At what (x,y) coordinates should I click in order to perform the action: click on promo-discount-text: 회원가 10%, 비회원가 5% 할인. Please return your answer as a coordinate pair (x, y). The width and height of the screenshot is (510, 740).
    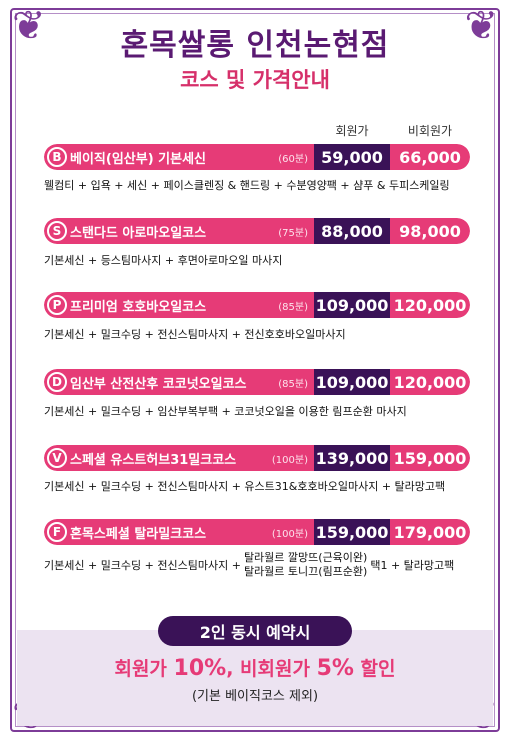
    Looking at the image, I should click on (255, 667).